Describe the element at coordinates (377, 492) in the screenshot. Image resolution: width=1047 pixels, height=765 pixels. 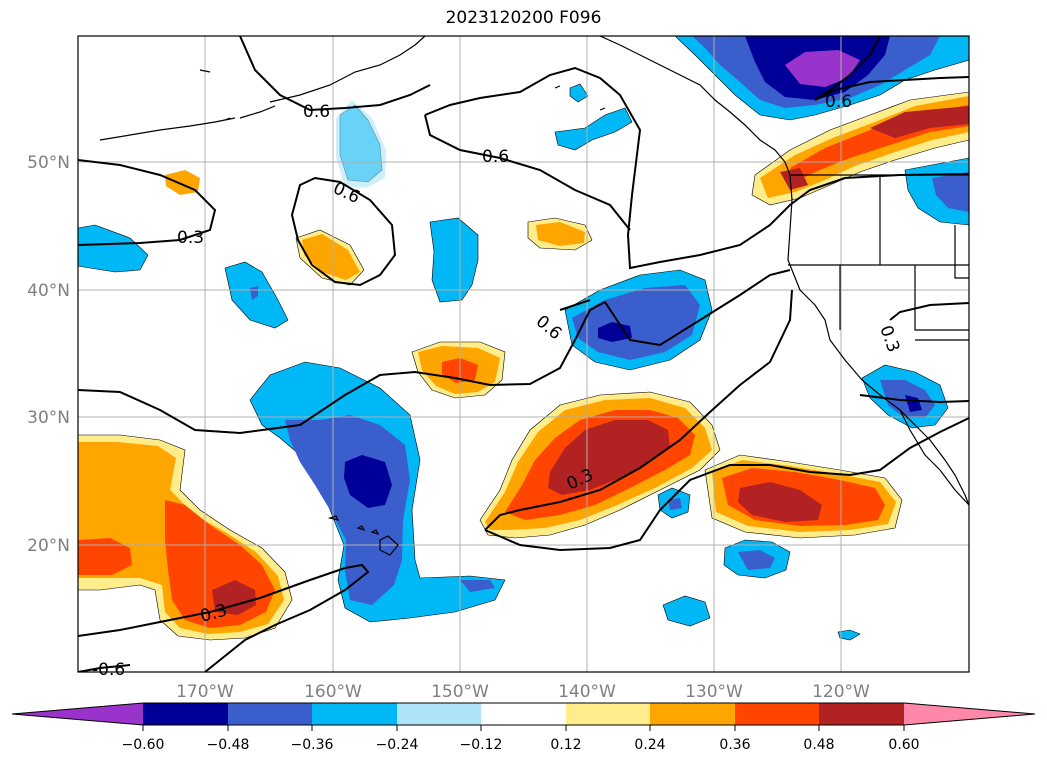
I see `central-pacific-low` at that location.